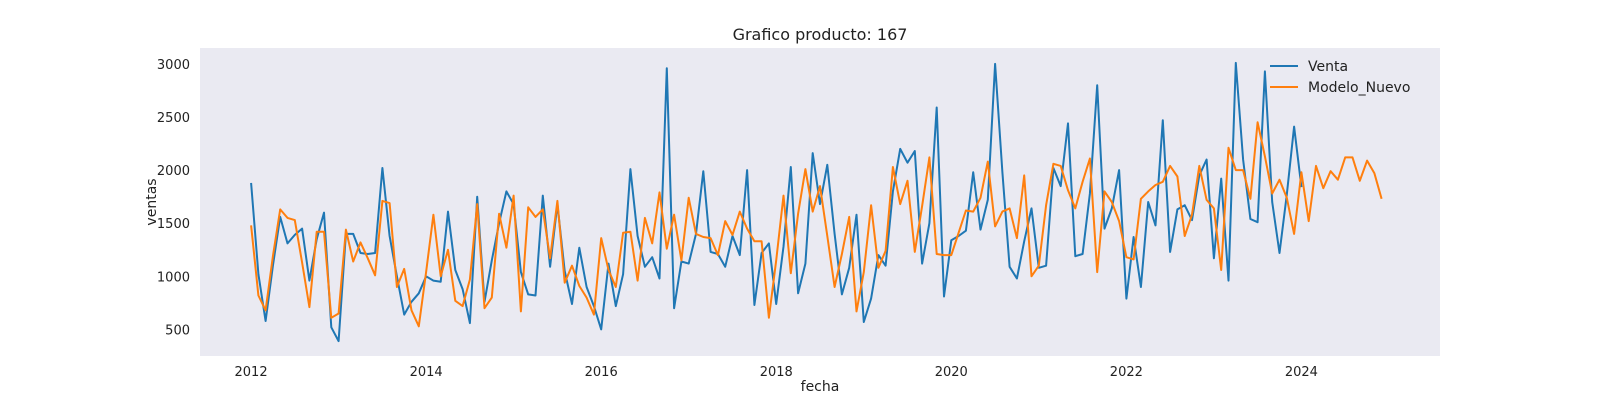  Describe the element at coordinates (820, 387) in the screenshot. I see `x-axis-label: fecha` at that location.